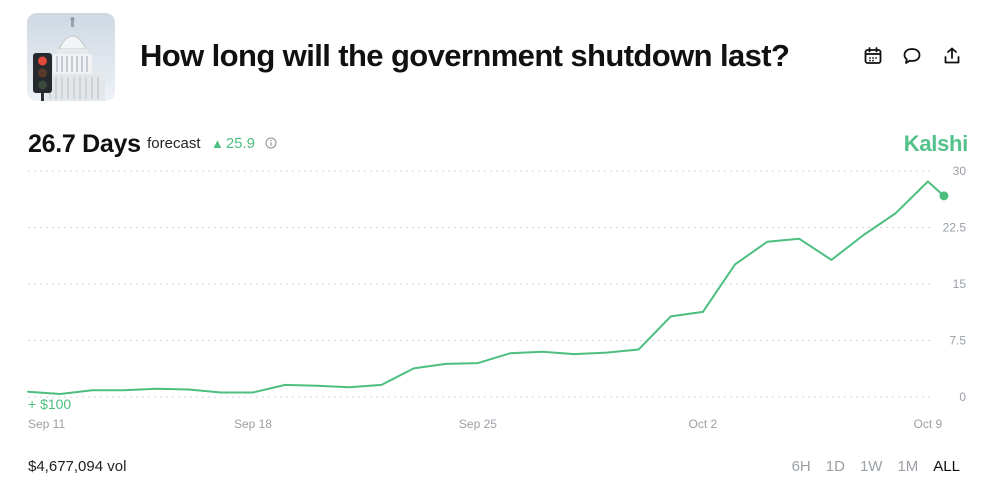 The image size is (990, 493). I want to click on y-tick-label: 15, so click(960, 284).